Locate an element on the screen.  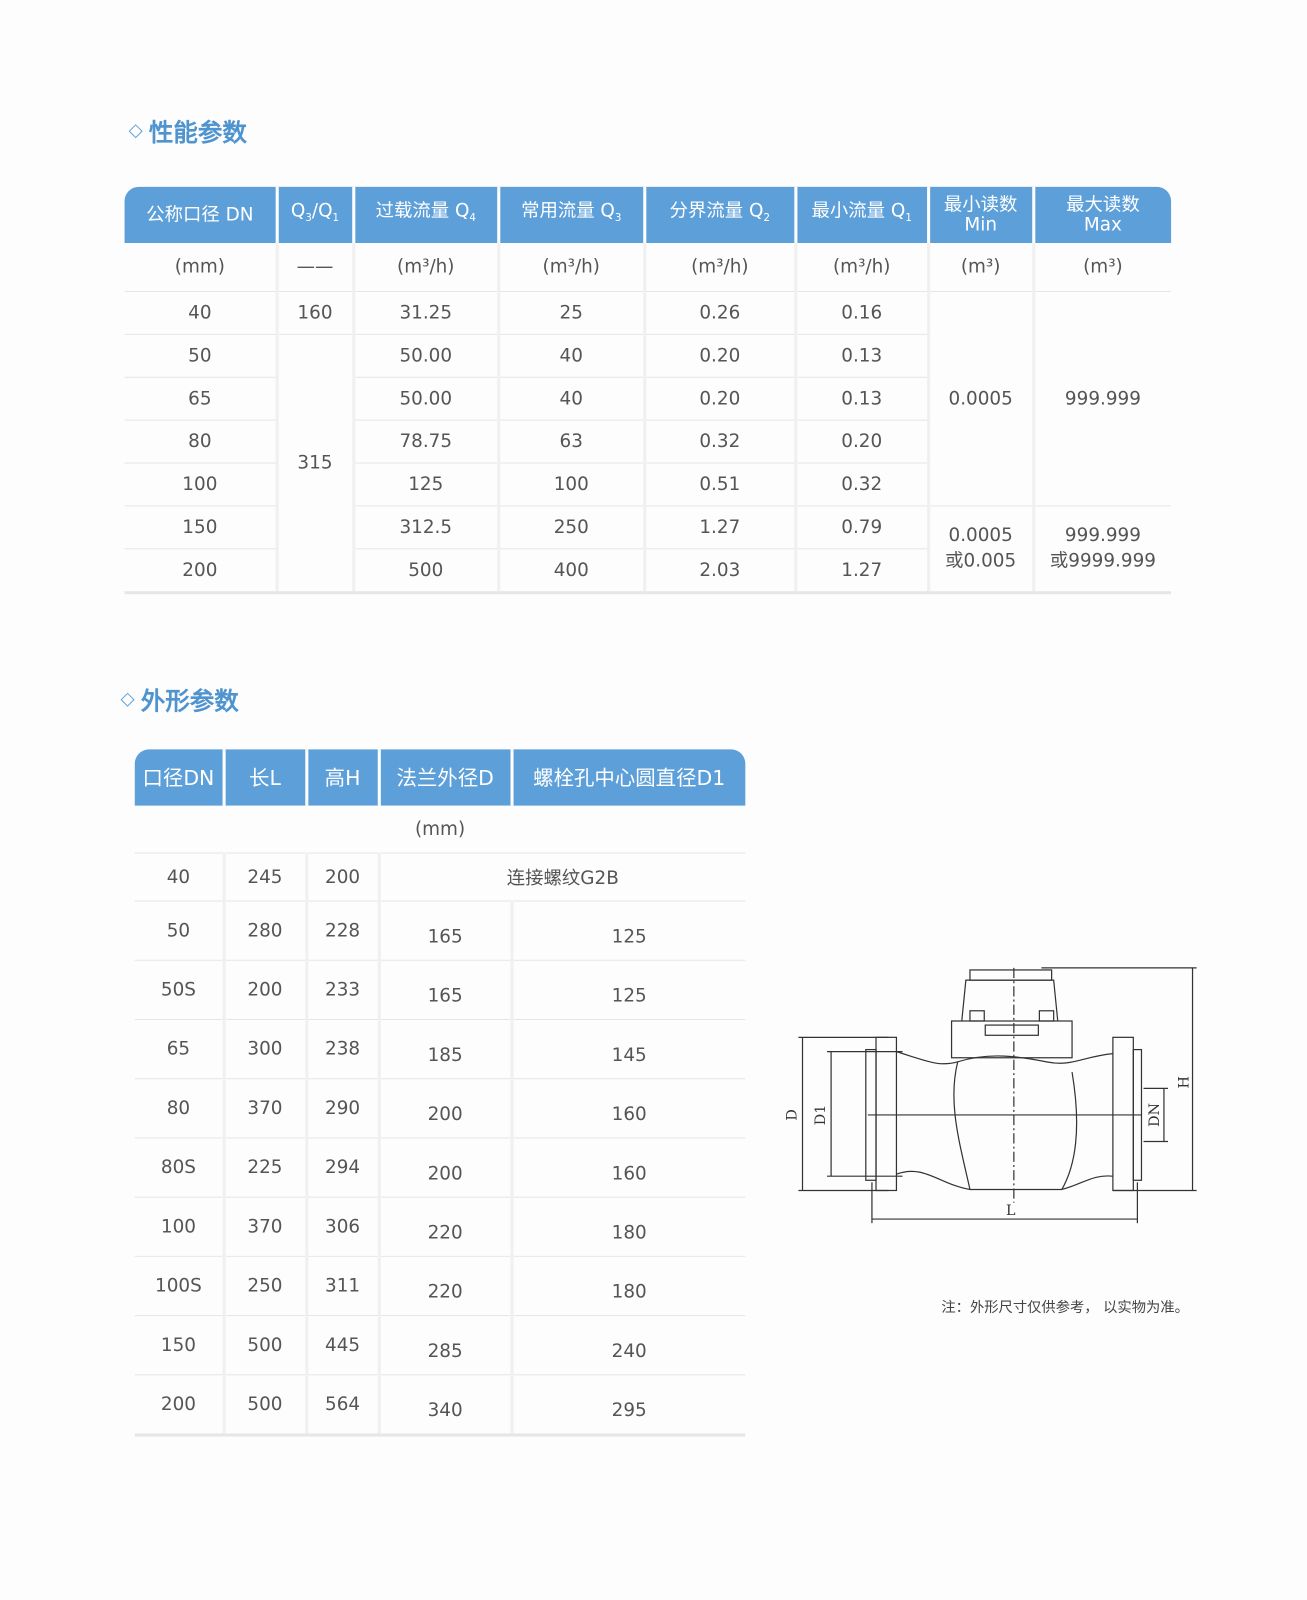
label-h: H is located at coordinates (1184, 1082).